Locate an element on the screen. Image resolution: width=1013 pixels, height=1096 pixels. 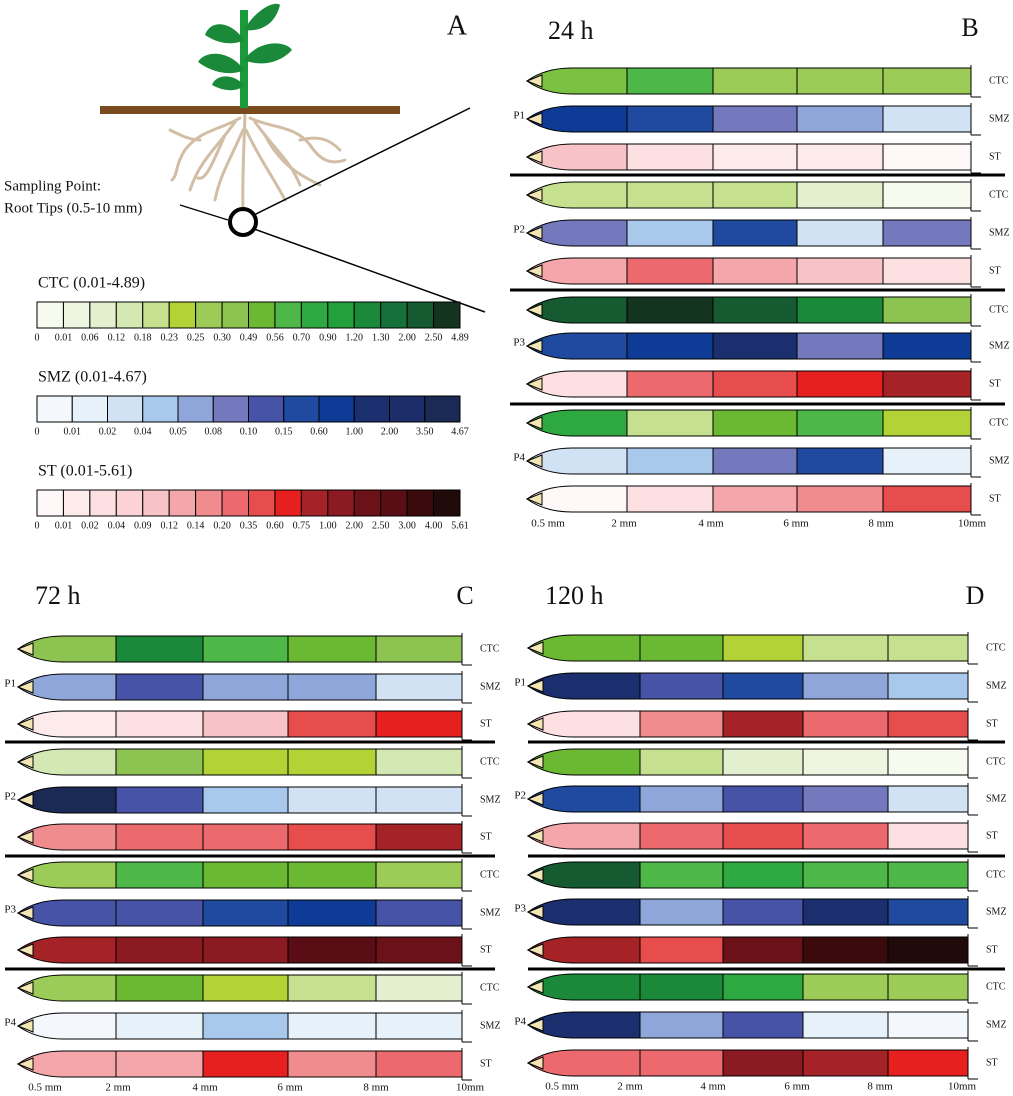
legend-tick-label: 2.50 is located at coordinates (381, 525).